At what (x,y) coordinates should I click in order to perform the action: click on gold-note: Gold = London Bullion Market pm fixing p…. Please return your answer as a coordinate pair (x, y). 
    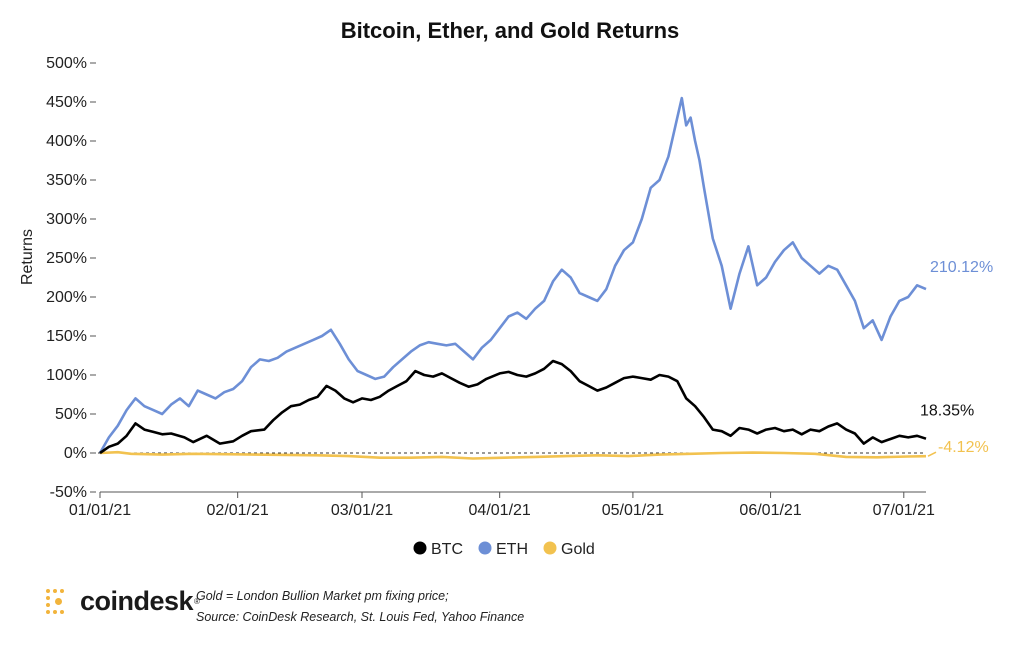
    Looking at the image, I should click on (322, 596).